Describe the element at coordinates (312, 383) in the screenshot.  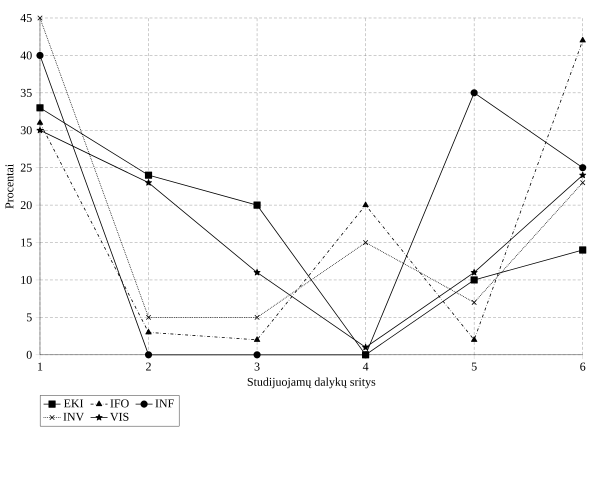
I see `x-axis-title: Studijuojamų dalykų sritys` at that location.